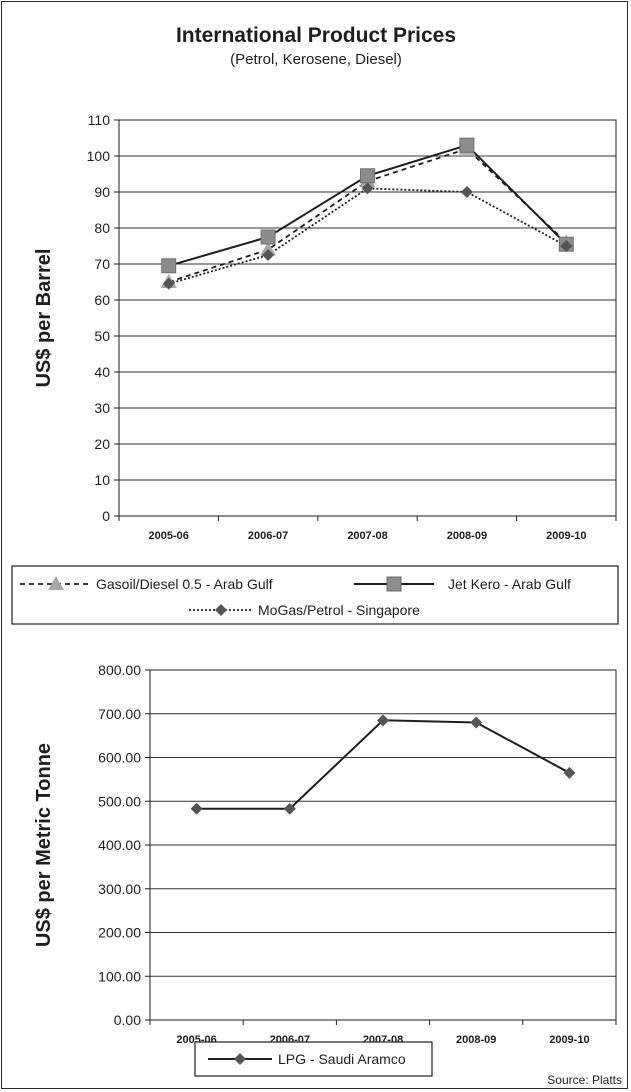  I want to click on chart1-series-0-point, so click(268, 248).